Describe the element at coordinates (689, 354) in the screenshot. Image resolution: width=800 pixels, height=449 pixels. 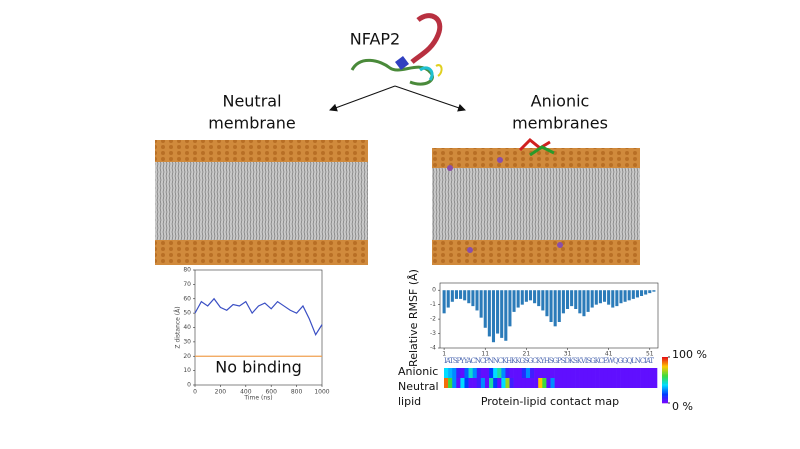
I see `colorbar-label: 100 %` at that location.